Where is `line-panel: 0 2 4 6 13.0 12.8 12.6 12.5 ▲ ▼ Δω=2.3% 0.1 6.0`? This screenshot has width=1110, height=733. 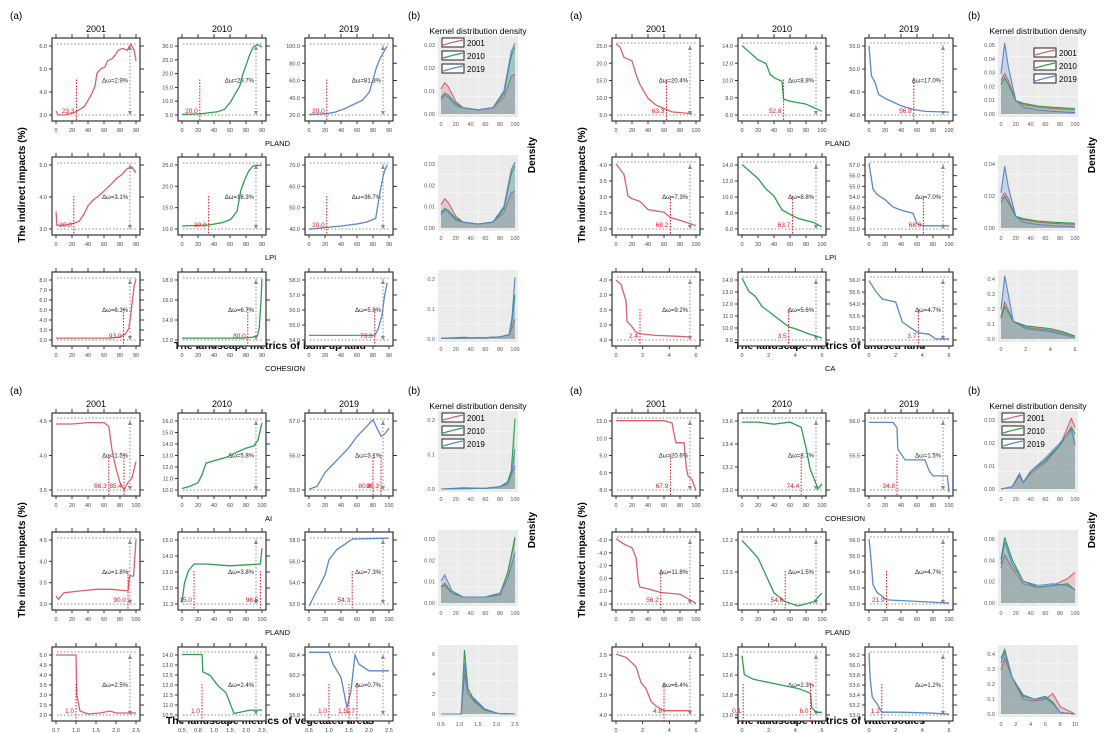 line-panel: 0 2 4 6 13.0 12.8 12.6 12.5 ▲ ▼ Δω=2.3% 0.1 6.0 is located at coordinates (776, 688).